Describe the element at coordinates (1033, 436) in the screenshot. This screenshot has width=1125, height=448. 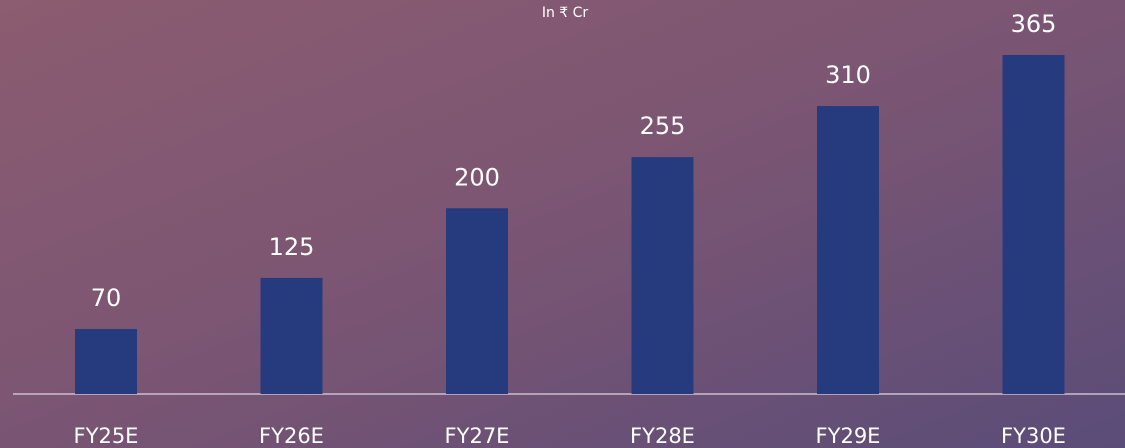
I see `x-tick-label: FY30E` at that location.